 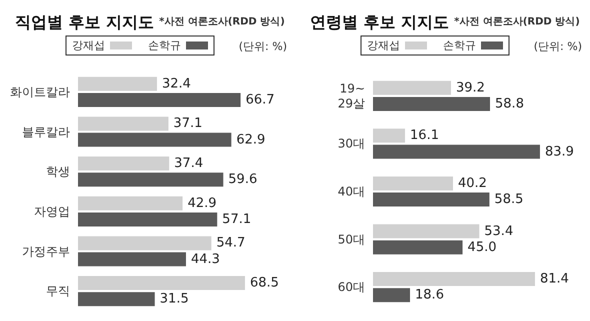 What do you see at coordinates (251, 140) in the screenshot?
I see `data-label: 62.9` at bounding box center [251, 140].